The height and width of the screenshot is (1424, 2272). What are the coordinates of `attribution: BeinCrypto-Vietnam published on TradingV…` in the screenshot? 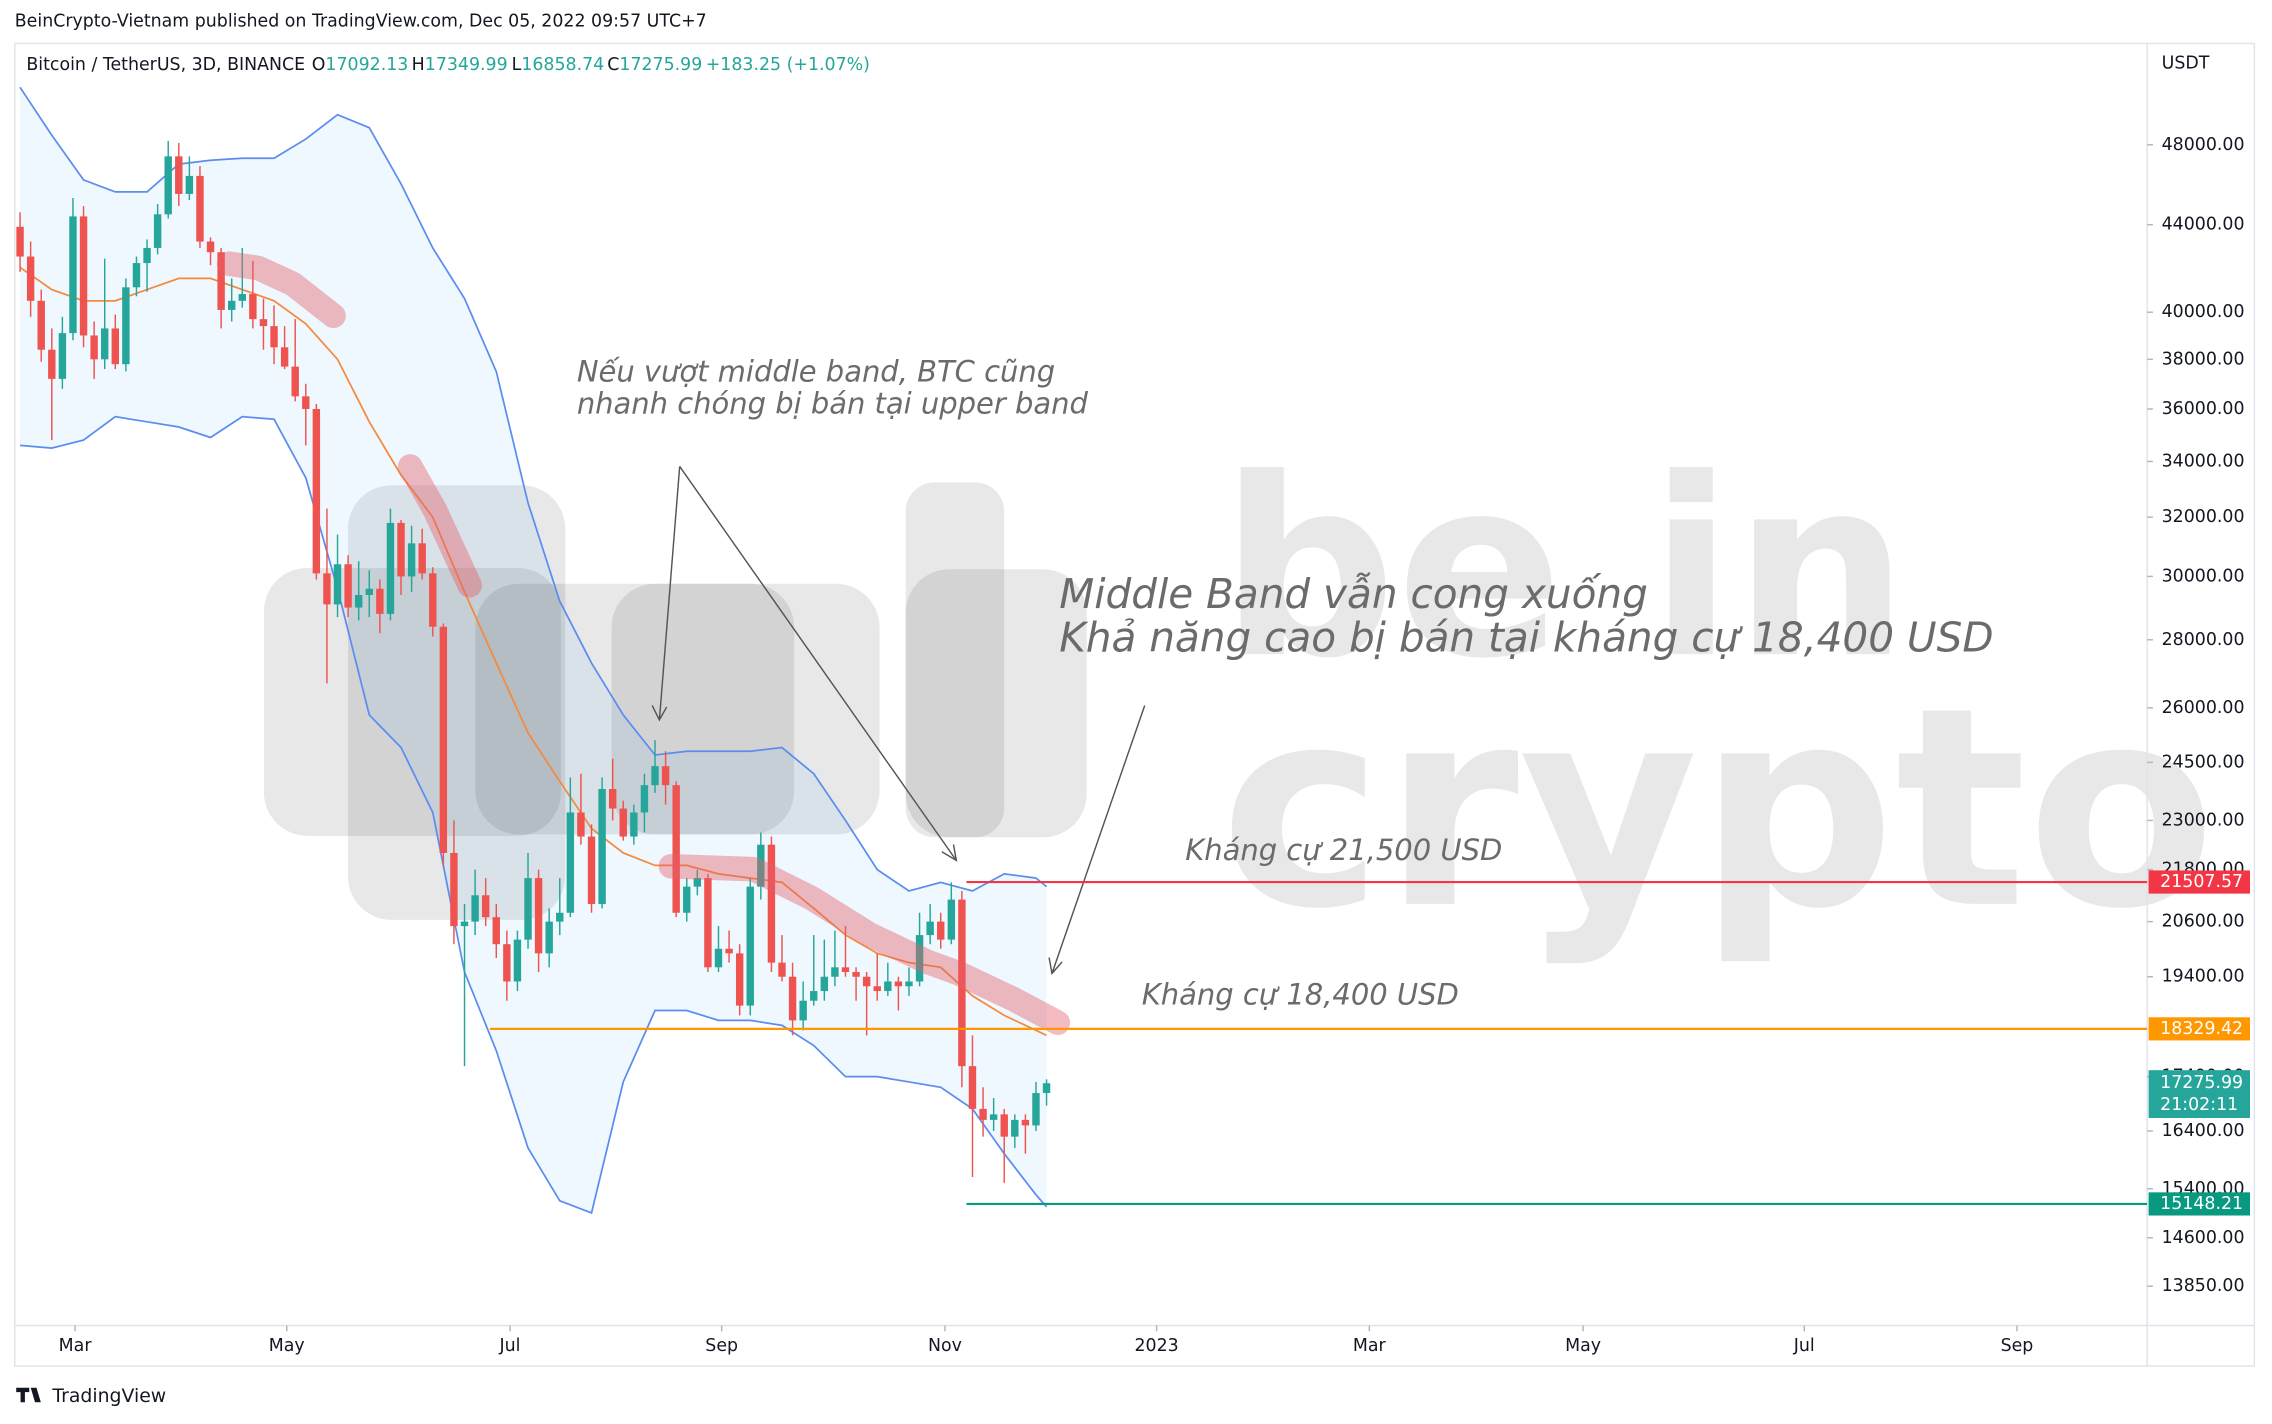 It's located at (361, 22).